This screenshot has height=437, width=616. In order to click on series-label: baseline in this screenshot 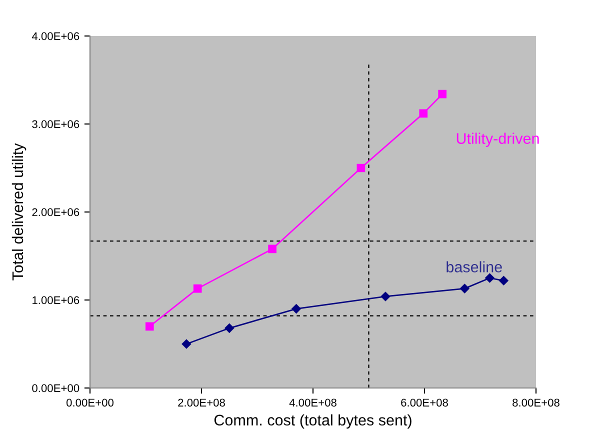, I will do `click(474, 266)`.